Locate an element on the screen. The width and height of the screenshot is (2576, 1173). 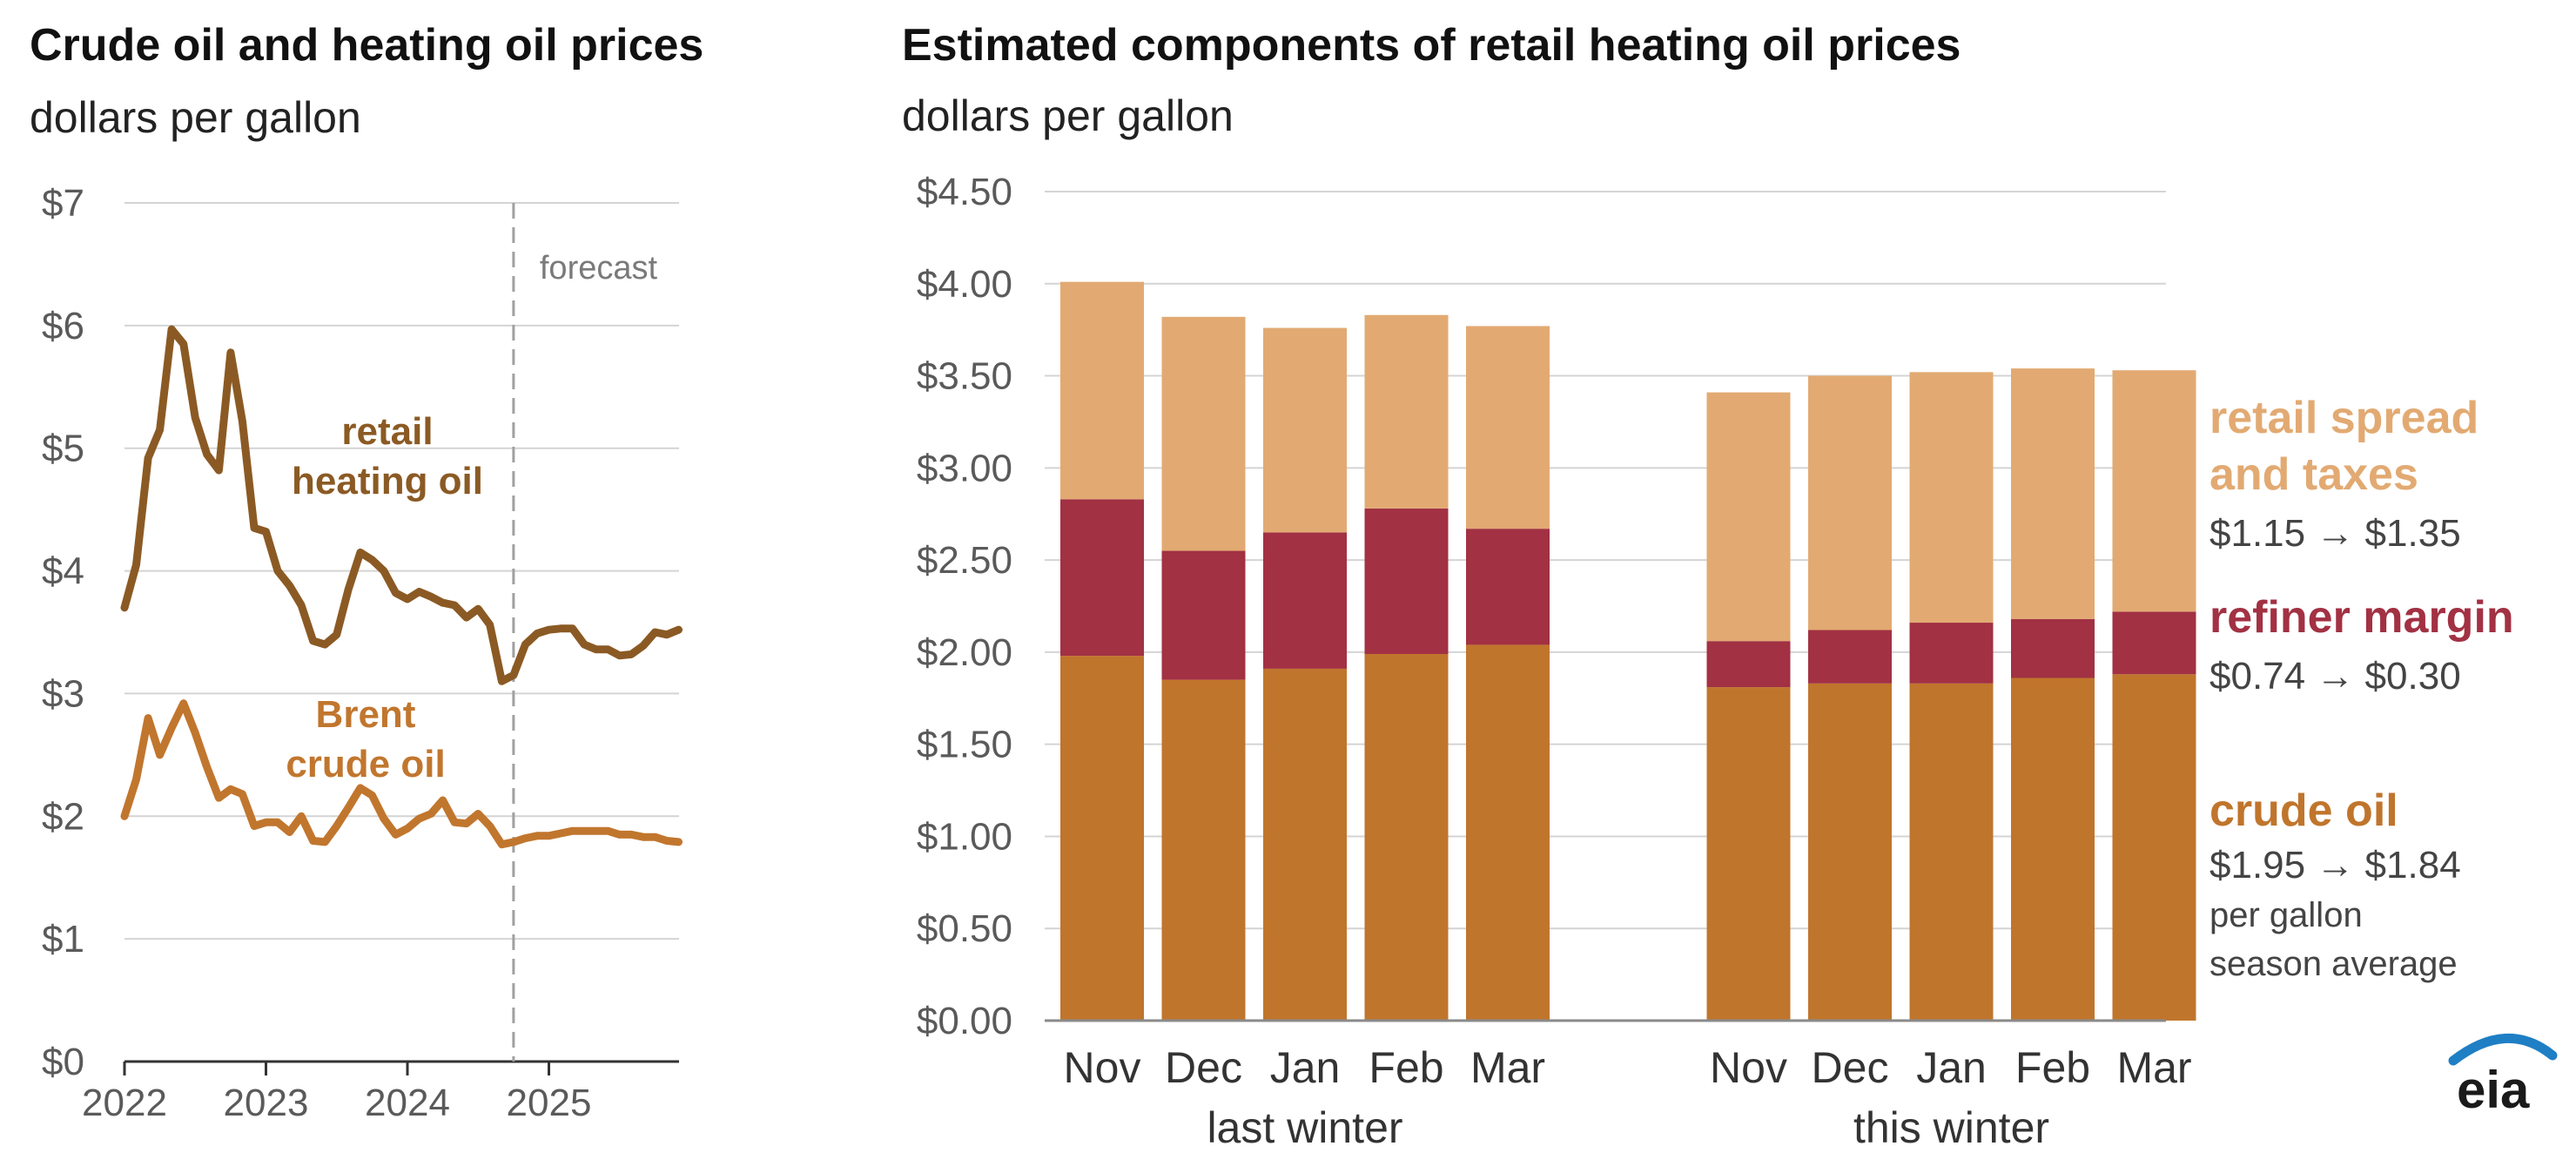
legend-retail-spread-change: $1.15 → $1.35 is located at coordinates (2335, 533).